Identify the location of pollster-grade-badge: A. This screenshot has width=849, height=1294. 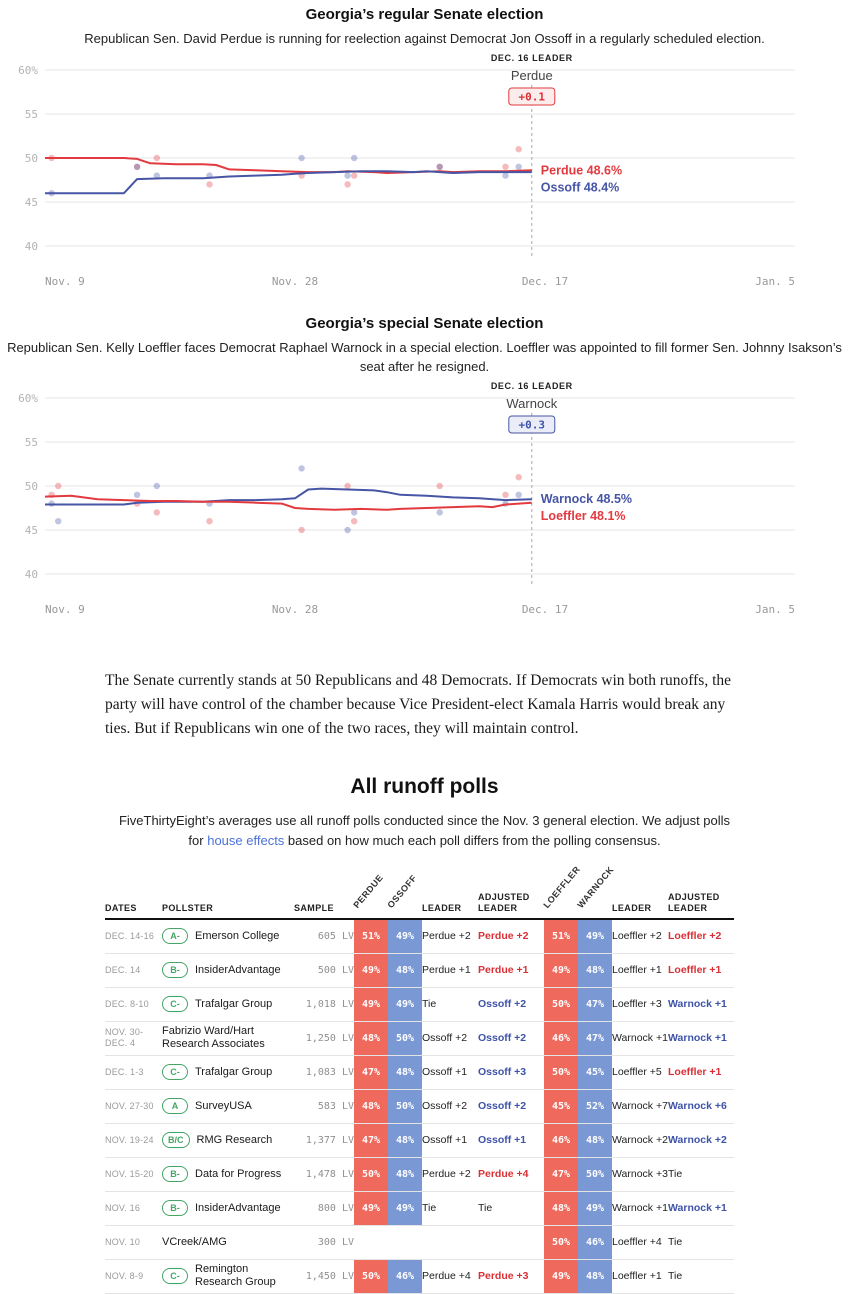
(175, 1106).